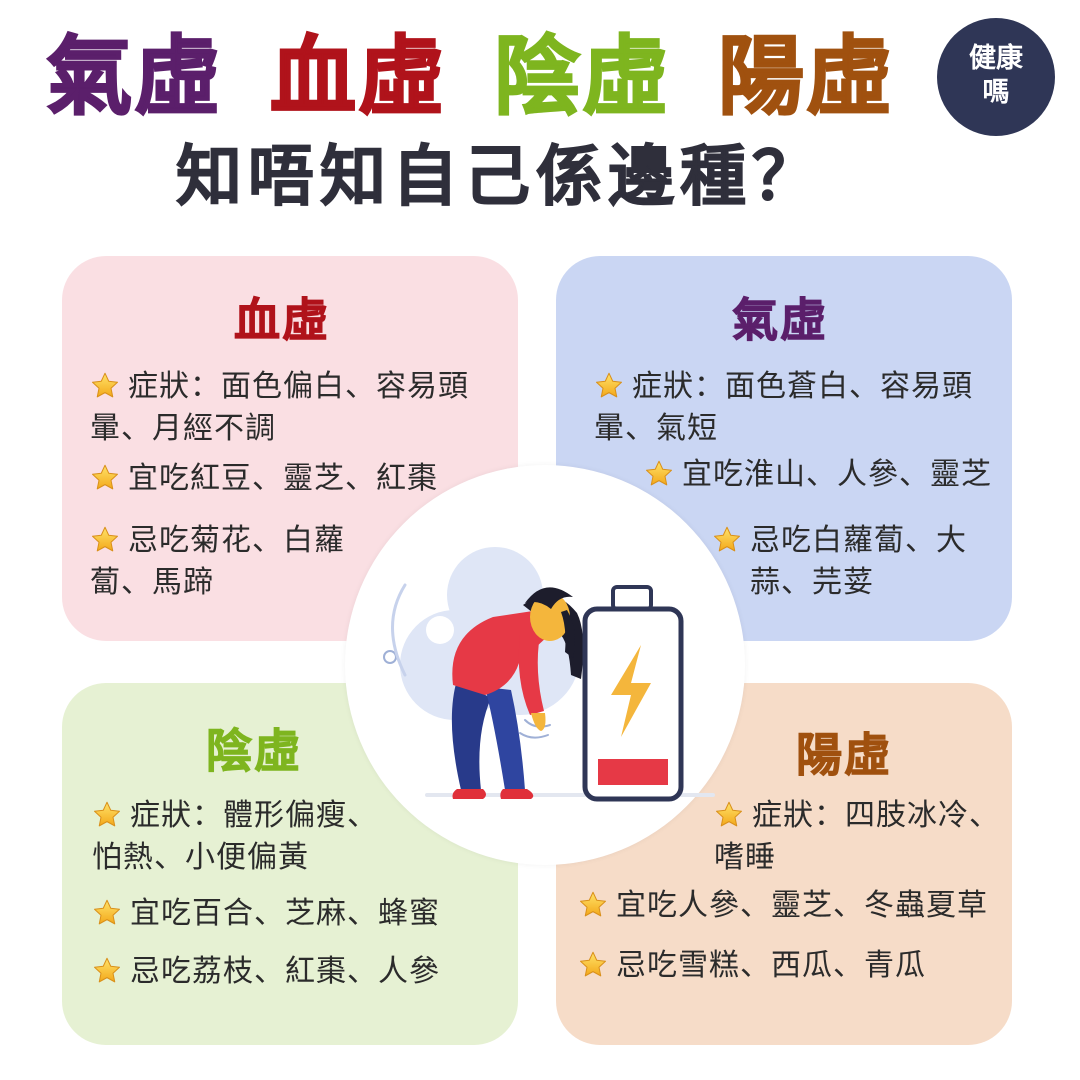  I want to click on tired-person-illustration, so click(517, 693).